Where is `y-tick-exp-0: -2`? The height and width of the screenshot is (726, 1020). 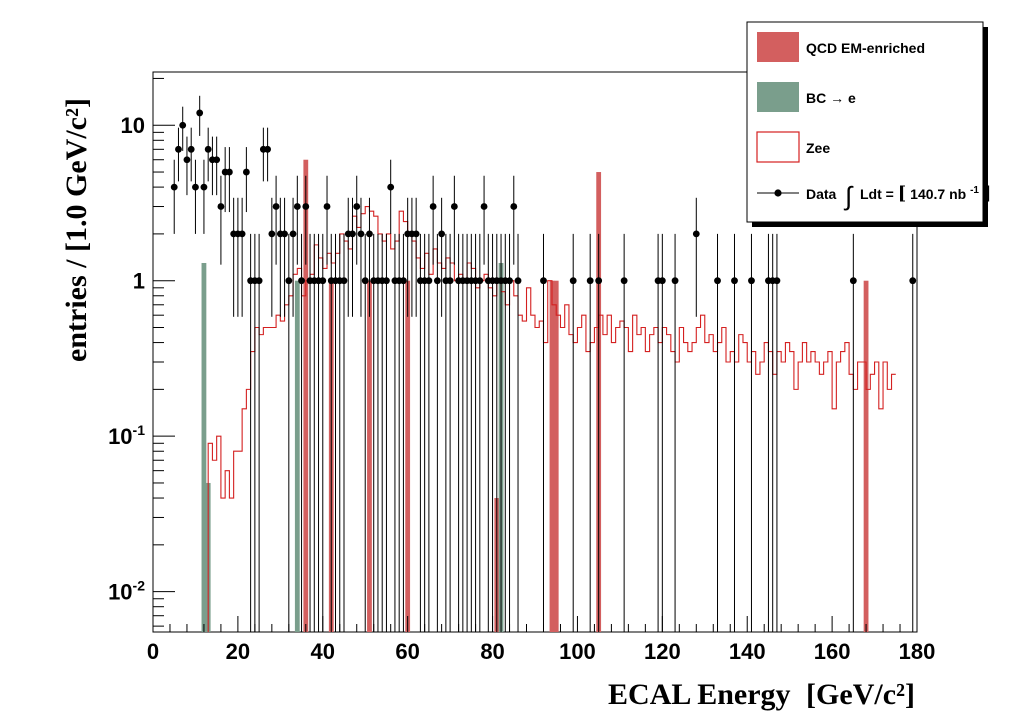 y-tick-exp-0: -2 is located at coordinates (139, 586).